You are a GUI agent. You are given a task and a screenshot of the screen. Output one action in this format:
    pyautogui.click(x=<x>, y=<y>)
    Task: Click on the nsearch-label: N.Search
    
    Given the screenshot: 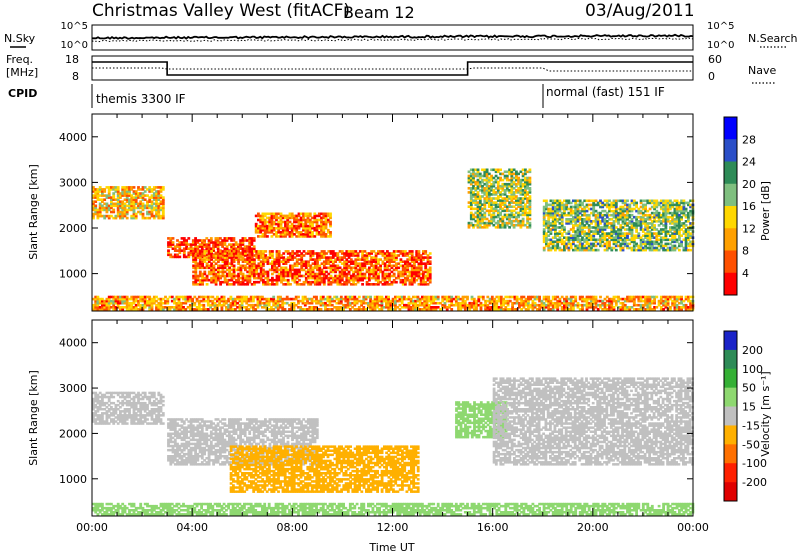 What is the action you would take?
    pyautogui.click(x=773, y=38)
    